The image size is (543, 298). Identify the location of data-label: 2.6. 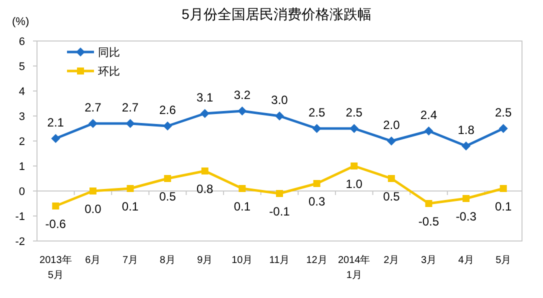
(167, 110).